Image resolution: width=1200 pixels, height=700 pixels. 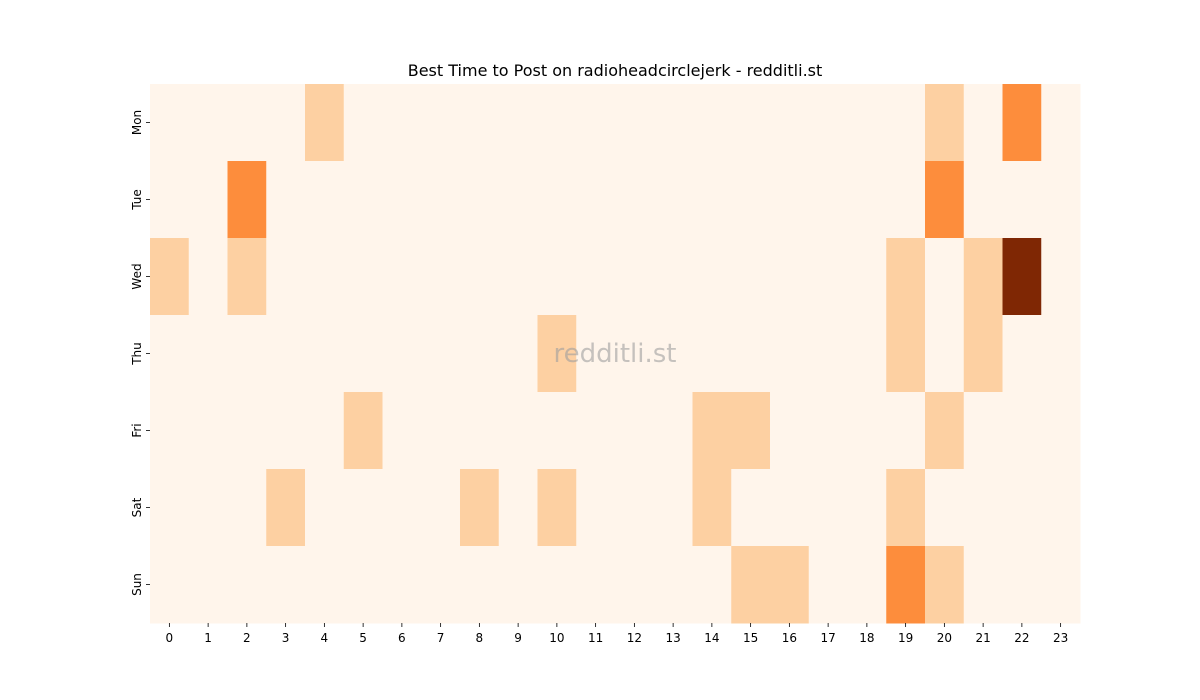 What do you see at coordinates (1021, 638) in the screenshot?
I see `x-tick-label: 22` at bounding box center [1021, 638].